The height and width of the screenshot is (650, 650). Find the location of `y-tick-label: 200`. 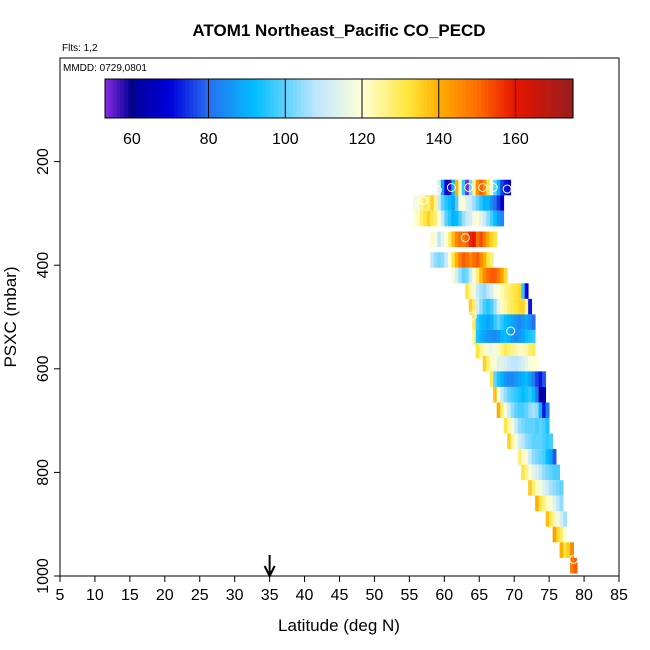

y-tick-label: 200 is located at coordinates (43, 161).